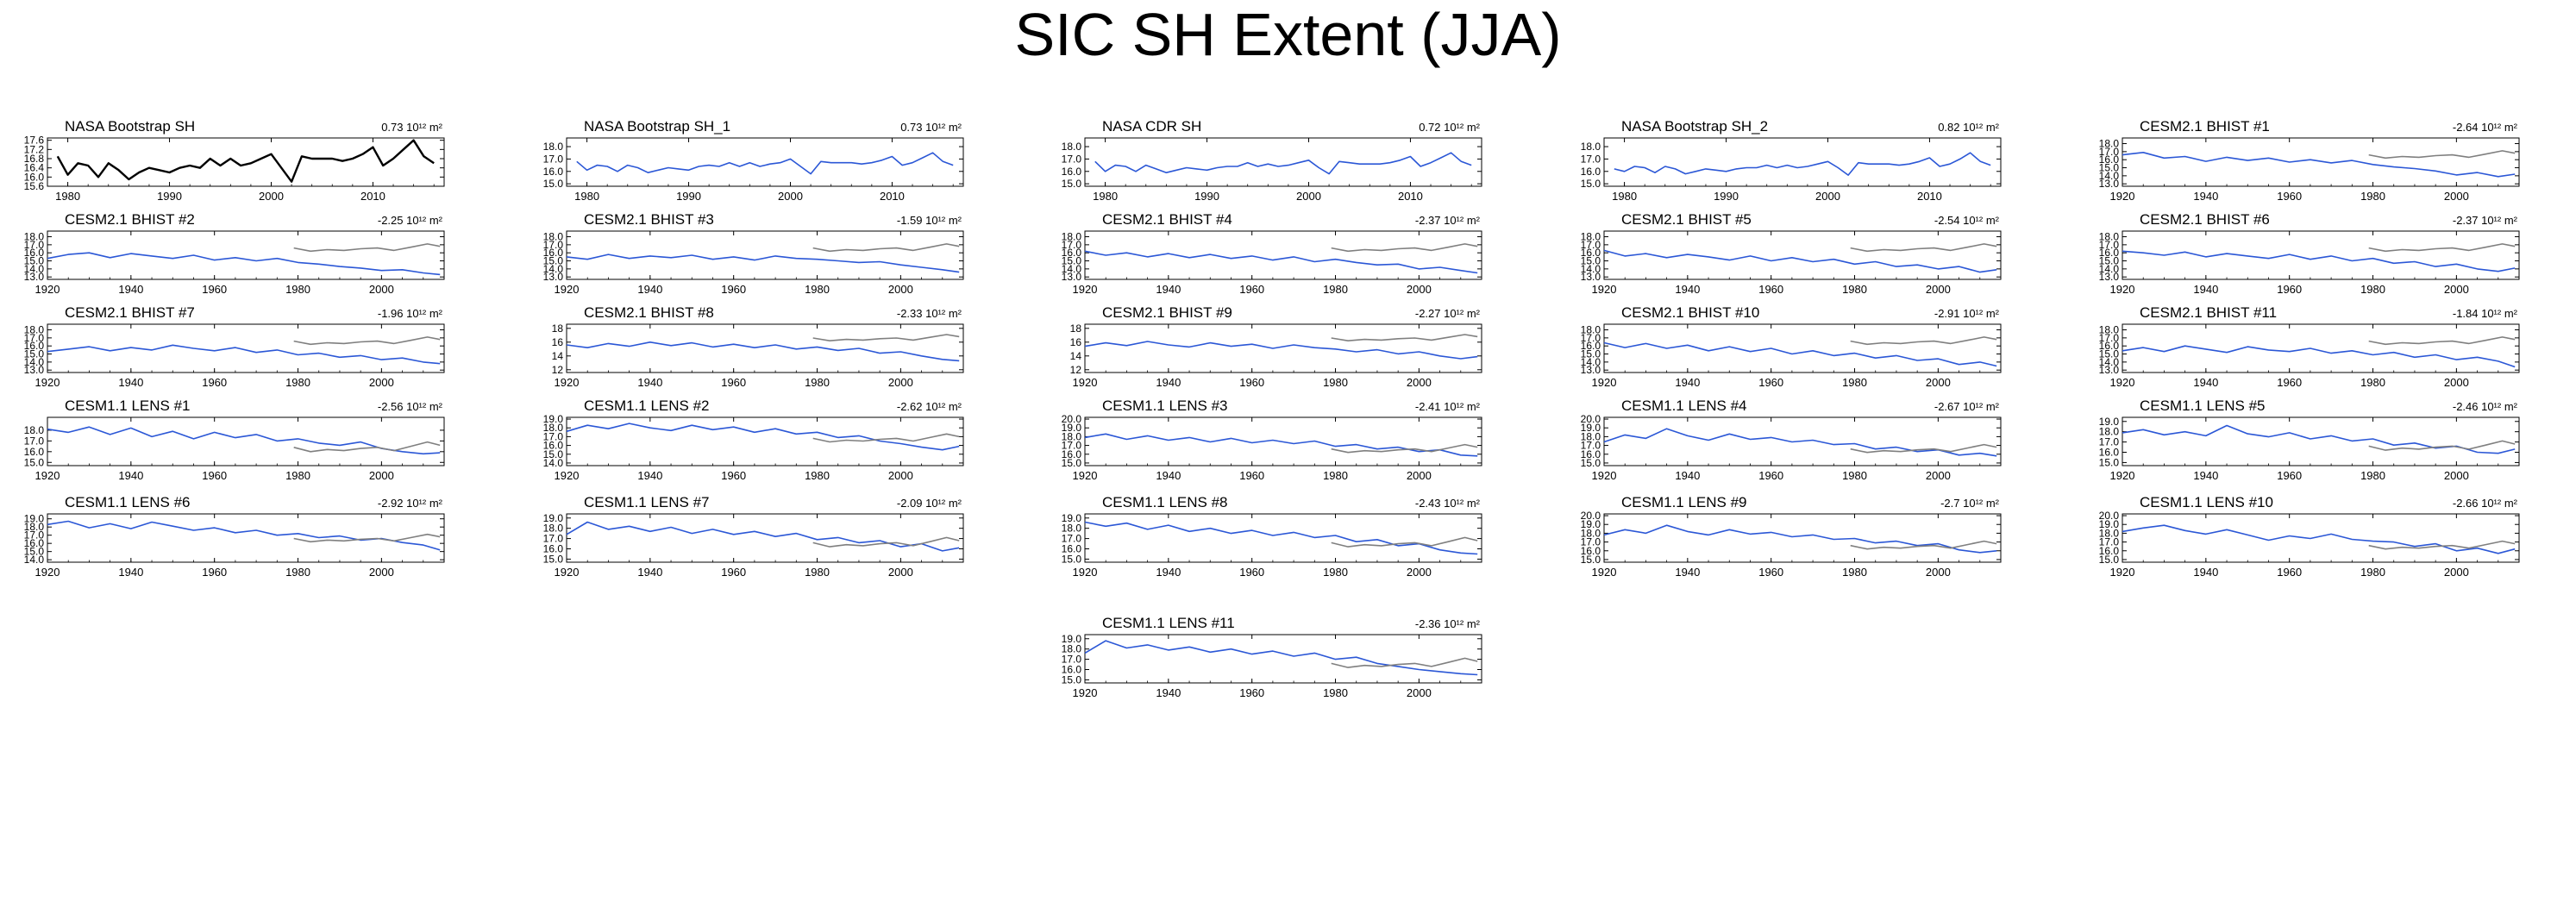 The image size is (2576, 914). I want to click on trend-label: -2.09 10¹² m², so click(929, 503).